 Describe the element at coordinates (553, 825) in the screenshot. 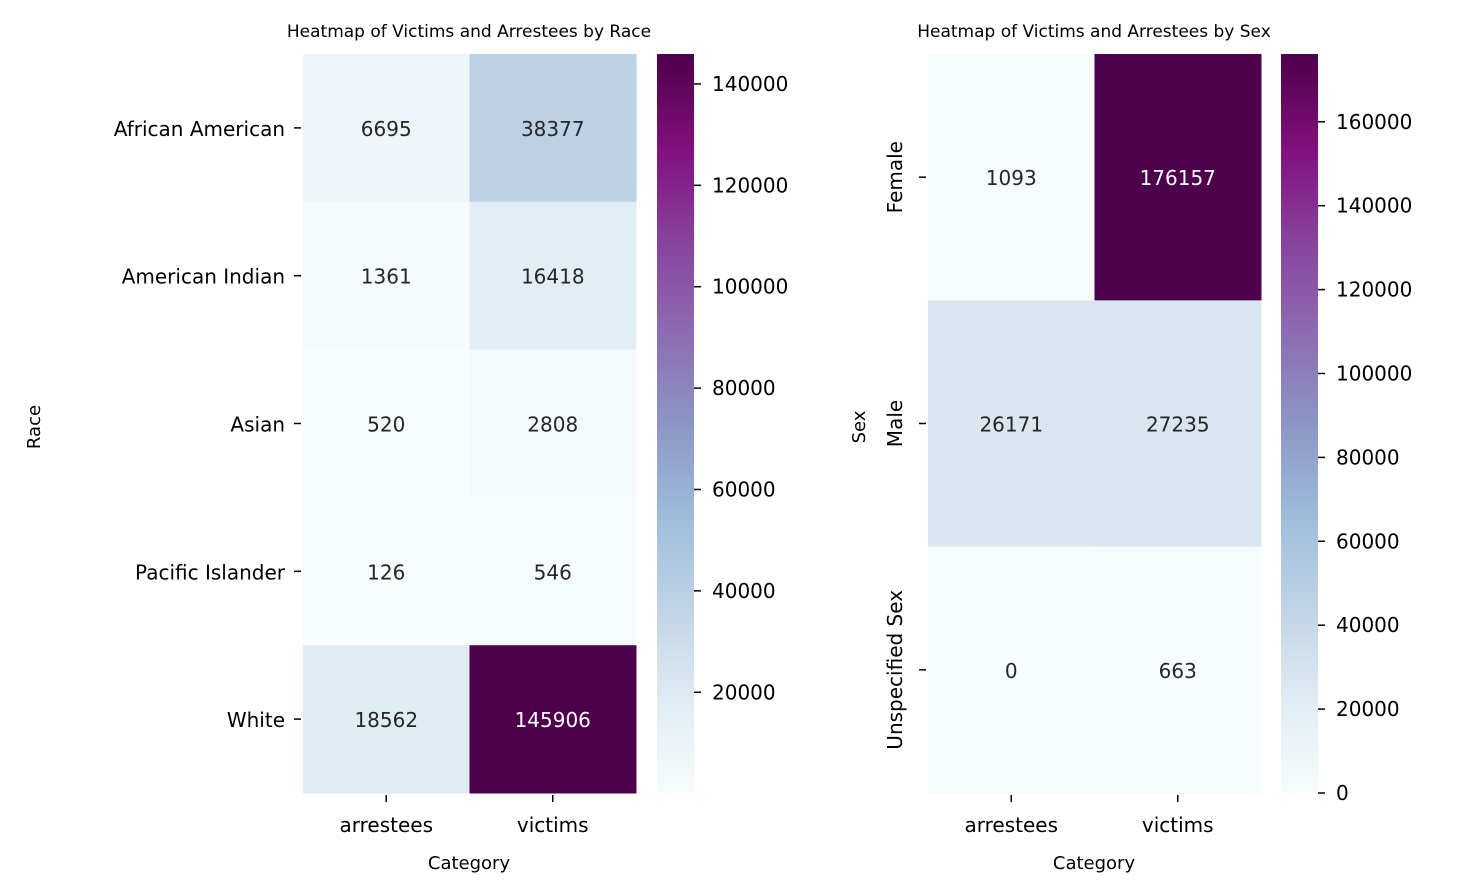

I see `race-col-label: victims` at that location.